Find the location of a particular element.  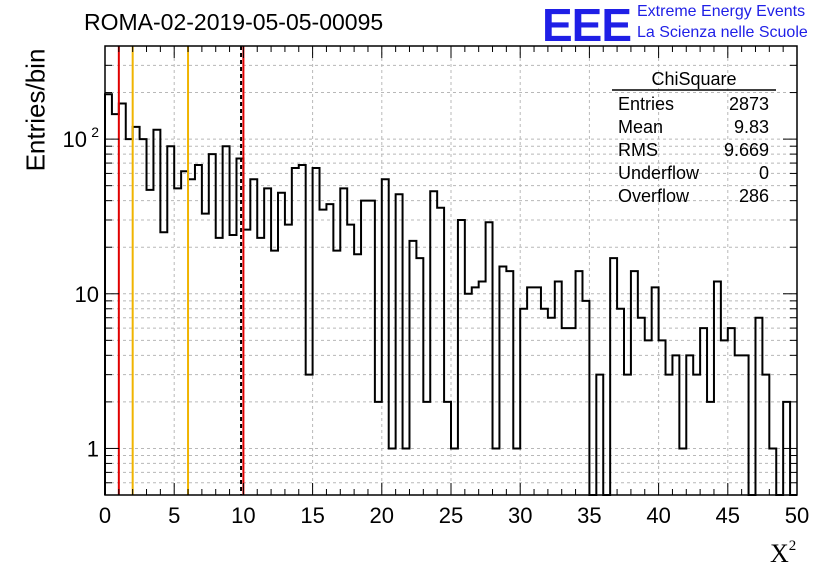

x-axis-label-sup: 2 is located at coordinates (792, 546).